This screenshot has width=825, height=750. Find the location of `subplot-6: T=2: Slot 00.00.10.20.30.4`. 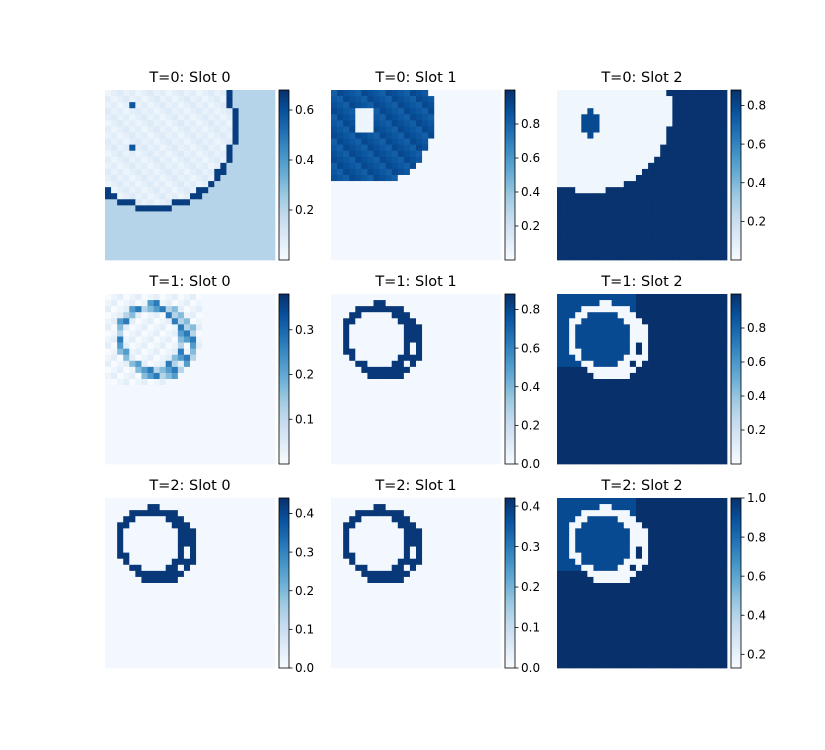

subplot-6: T=2: Slot 00.00.10.20.30.4 is located at coordinates (209, 576).